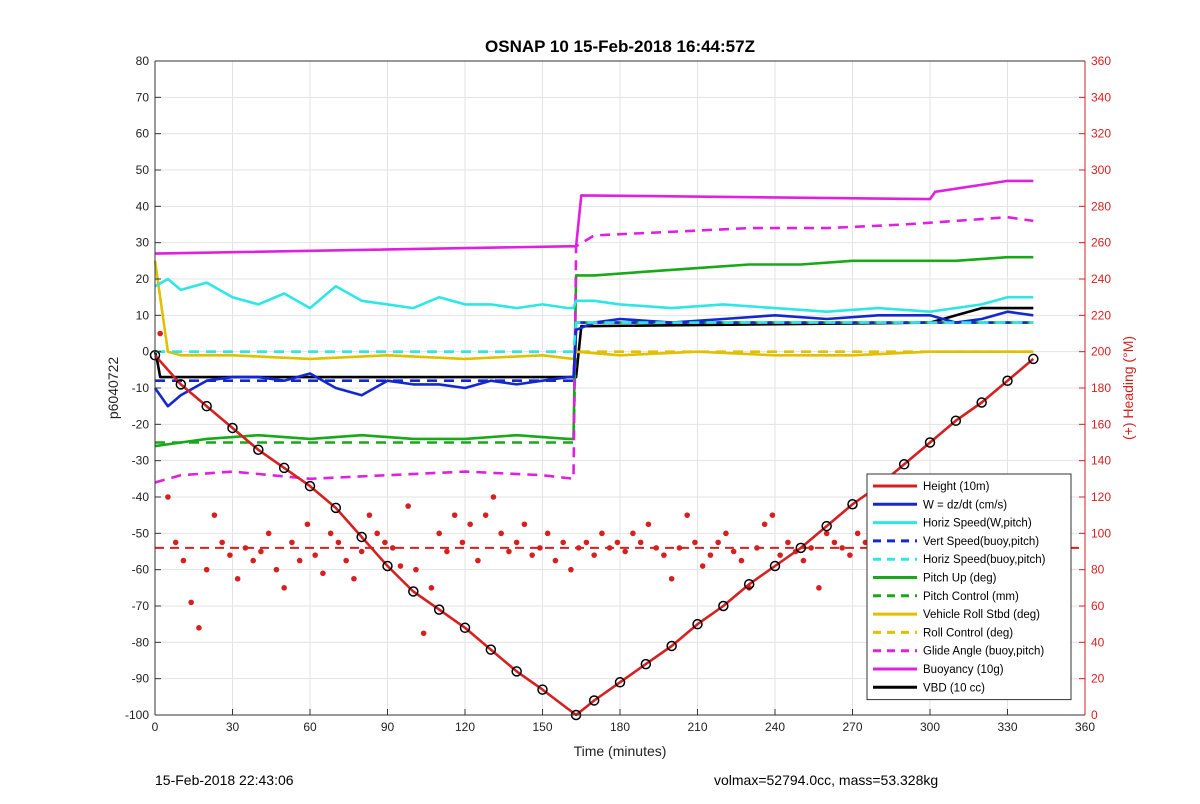 Image resolution: width=1200 pixels, height=804 pixels. Describe the element at coordinates (1101, 61) in the screenshot. I see `y-right-tick-label: 360` at that location.